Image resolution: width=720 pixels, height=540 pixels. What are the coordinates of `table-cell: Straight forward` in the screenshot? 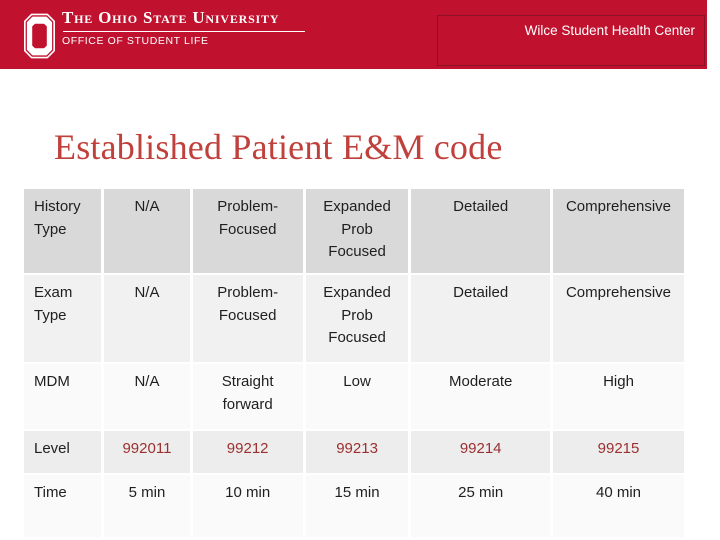 It's located at (247, 396).